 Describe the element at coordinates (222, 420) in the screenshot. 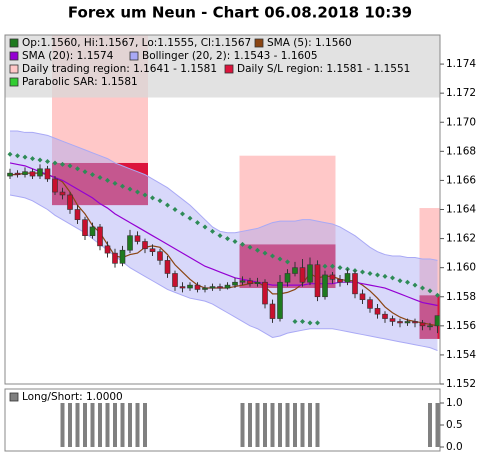

I see `subplot-frame` at that location.